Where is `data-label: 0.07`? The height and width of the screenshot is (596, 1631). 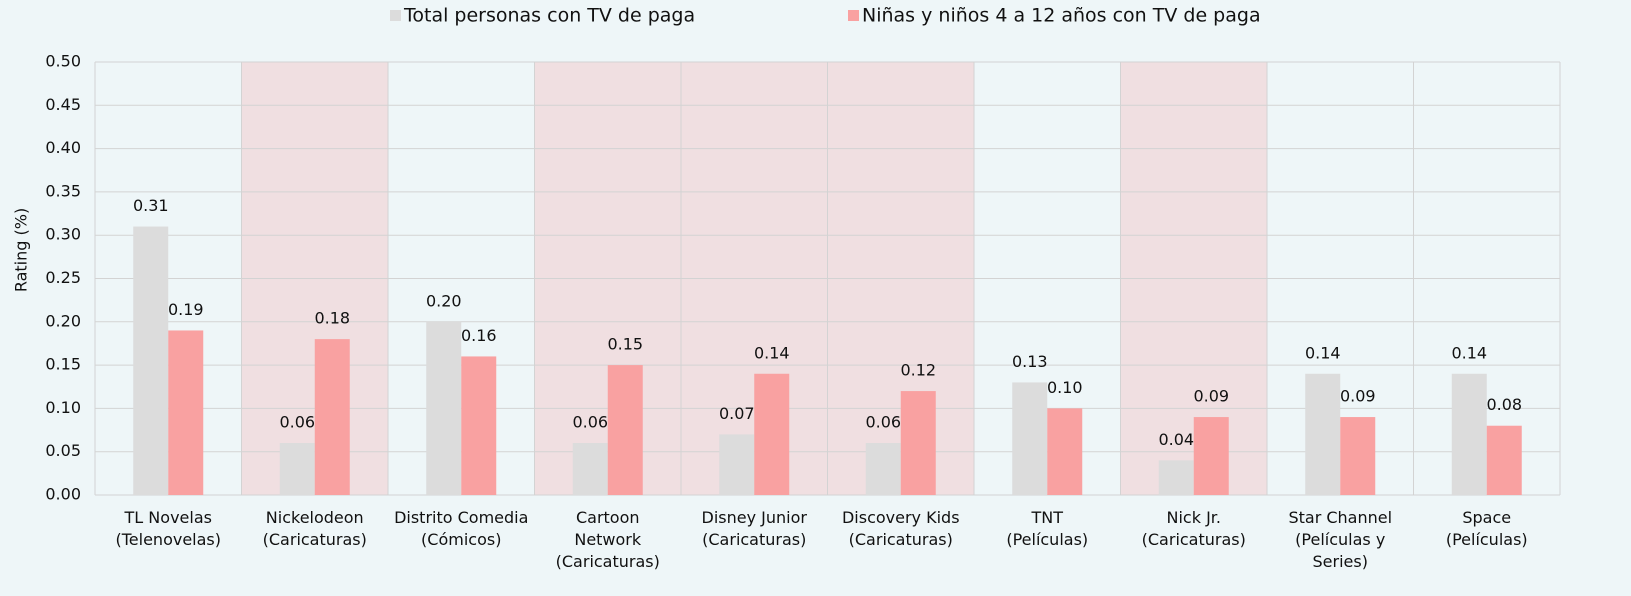
data-label: 0.07 is located at coordinates (737, 413).